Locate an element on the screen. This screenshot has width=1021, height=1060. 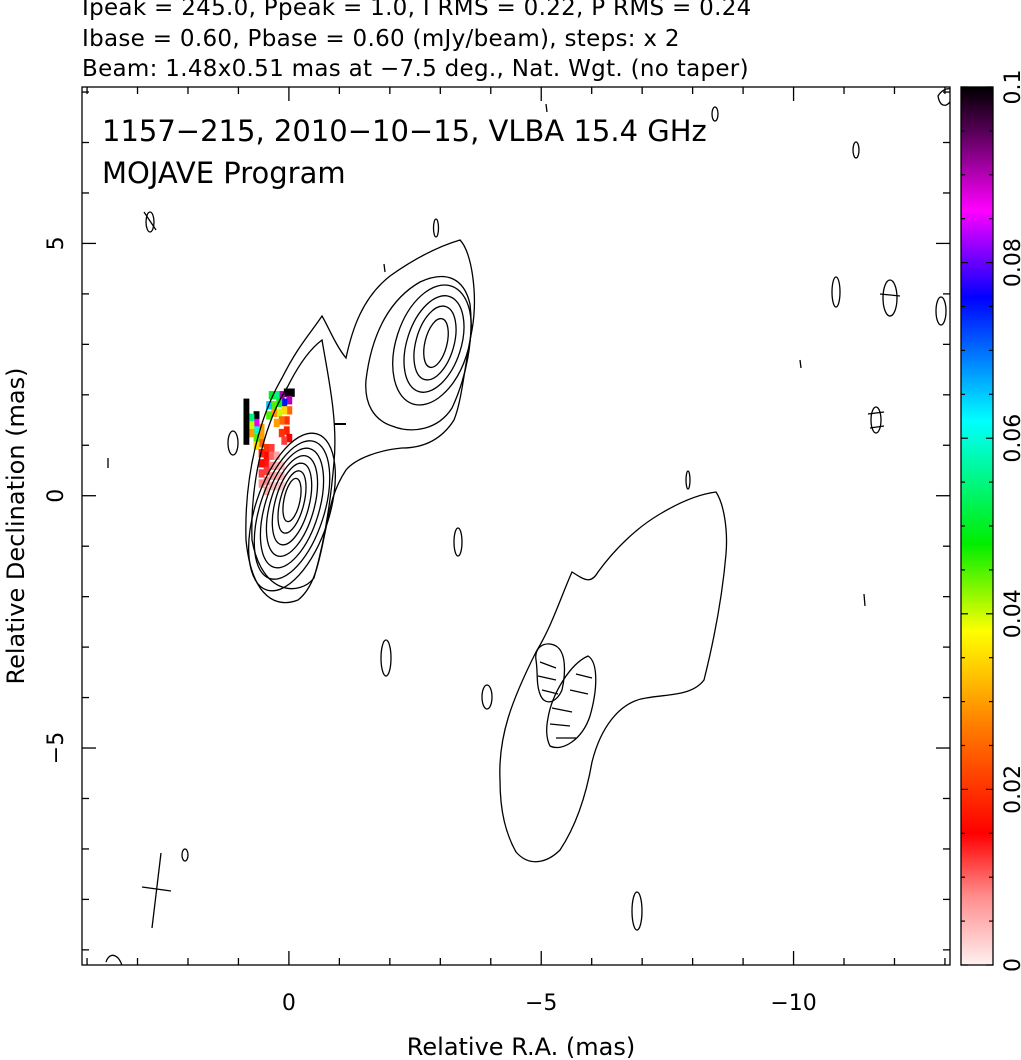
y-tick-label: −5 is located at coordinates (56, 748).